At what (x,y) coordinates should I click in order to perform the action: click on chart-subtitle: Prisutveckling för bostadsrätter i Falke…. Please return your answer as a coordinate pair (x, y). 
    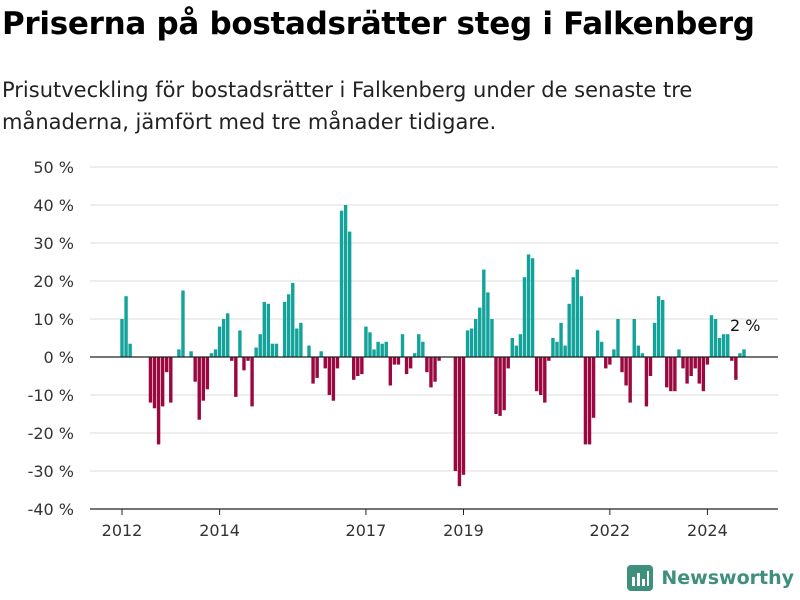
    Looking at the image, I should click on (347, 106).